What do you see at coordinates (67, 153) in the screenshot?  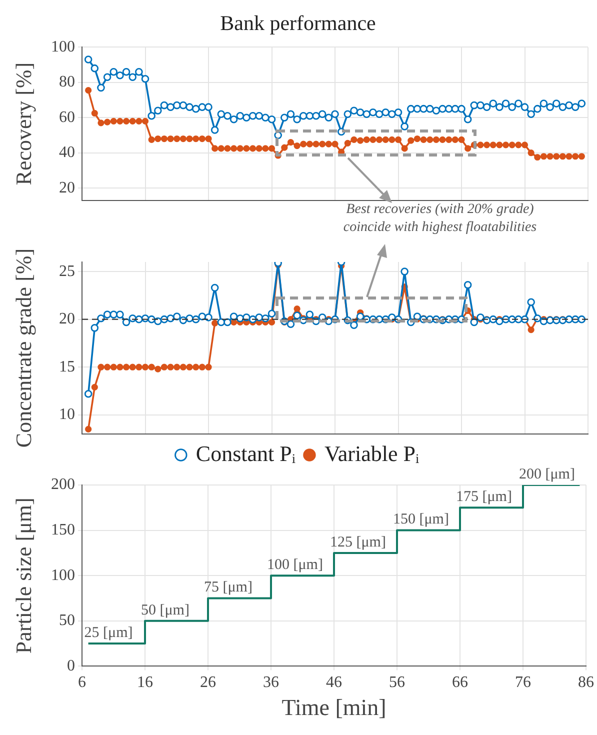 I see `y-tick-label: 40` at bounding box center [67, 153].